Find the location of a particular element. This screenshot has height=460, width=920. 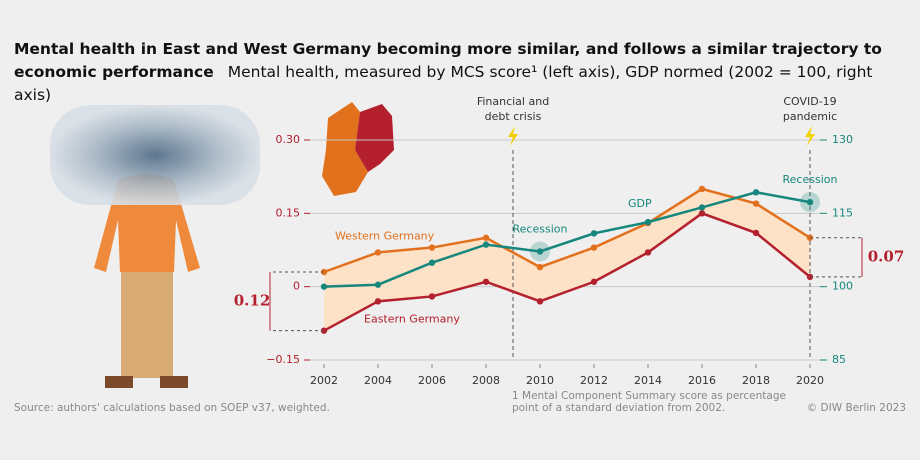

series-label: GDP is located at coordinates (640, 203).